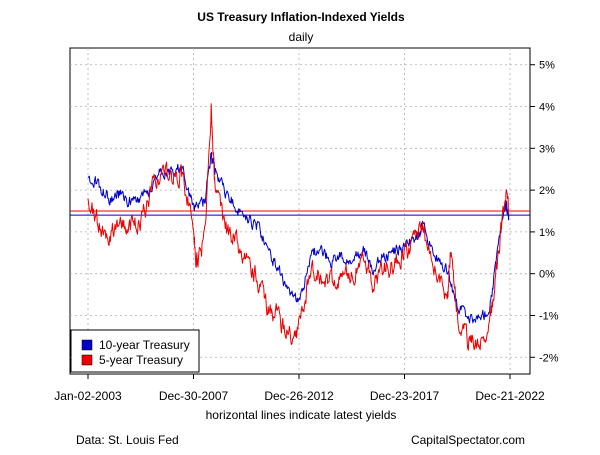  Describe the element at coordinates (549, 358) in the screenshot. I see `y-tick-label: -2%` at that location.